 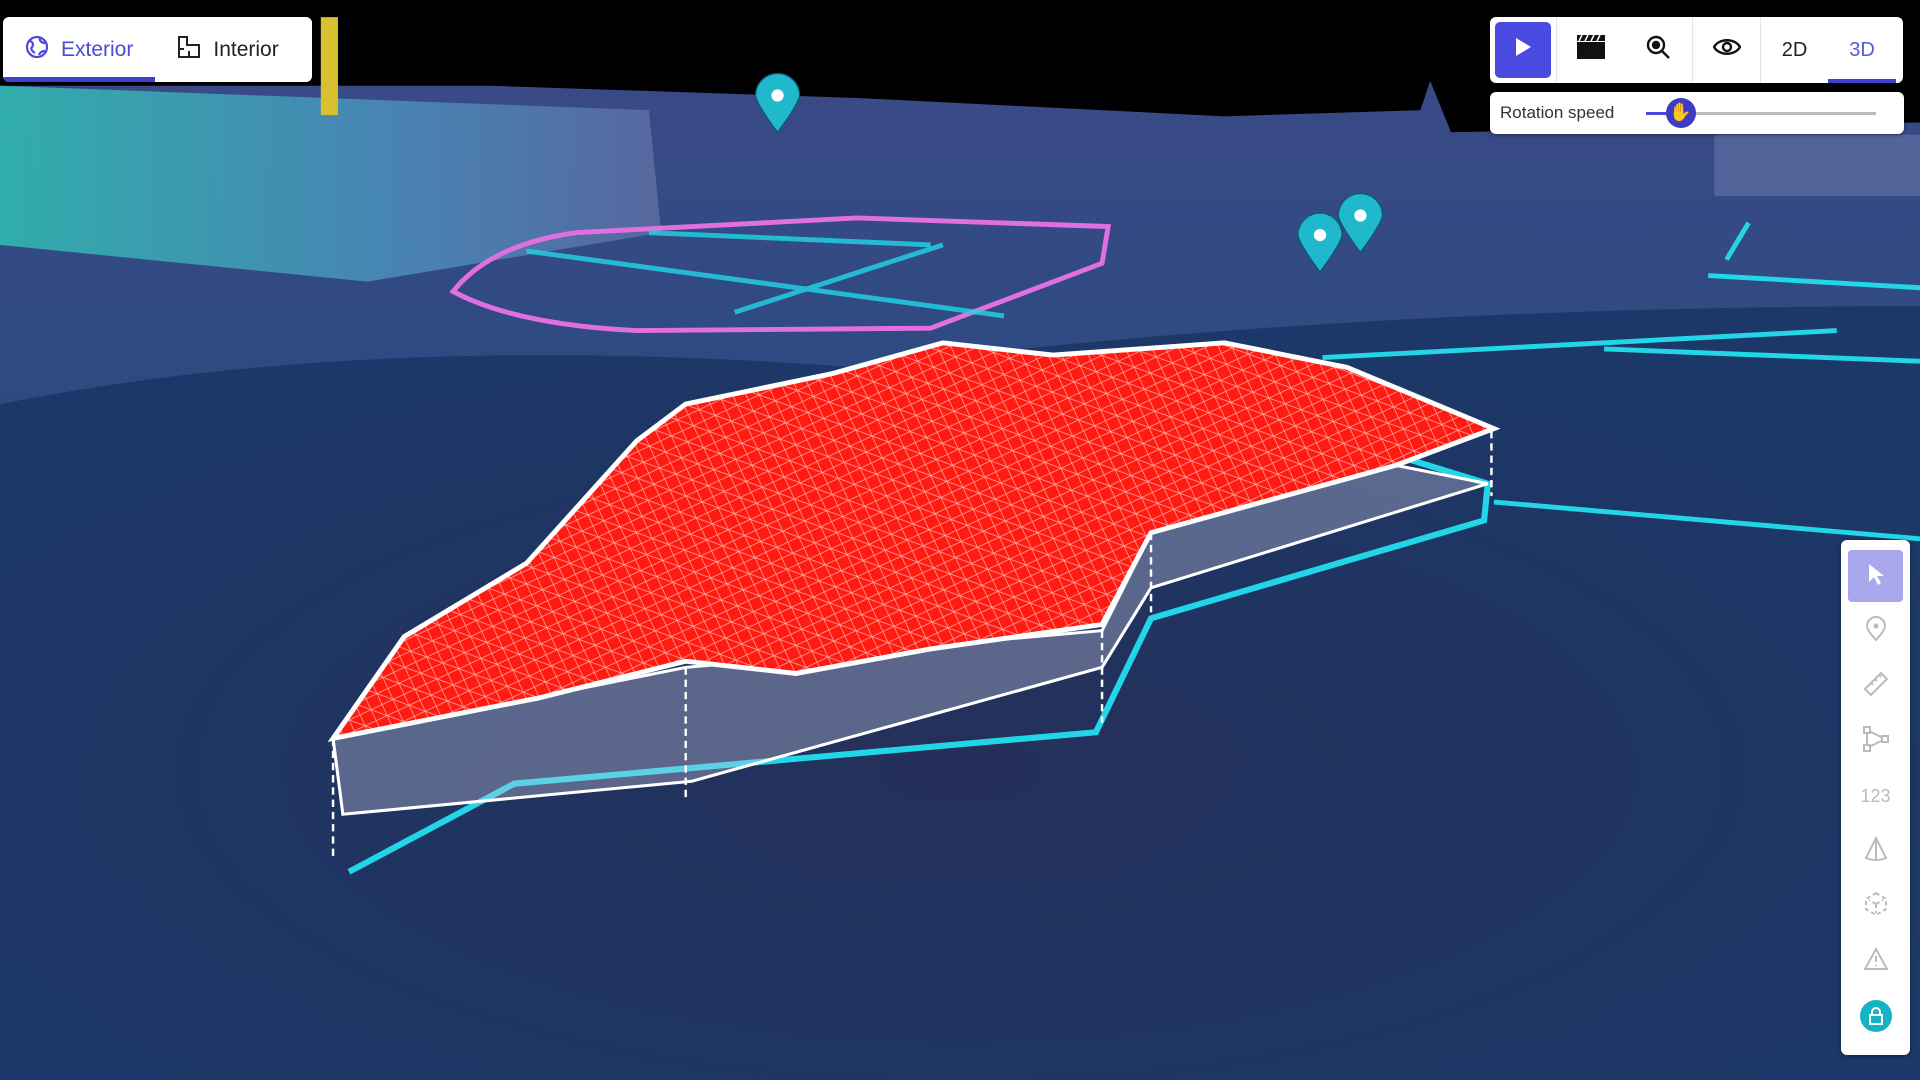 I want to click on polygon-tool, so click(x=1875, y=741).